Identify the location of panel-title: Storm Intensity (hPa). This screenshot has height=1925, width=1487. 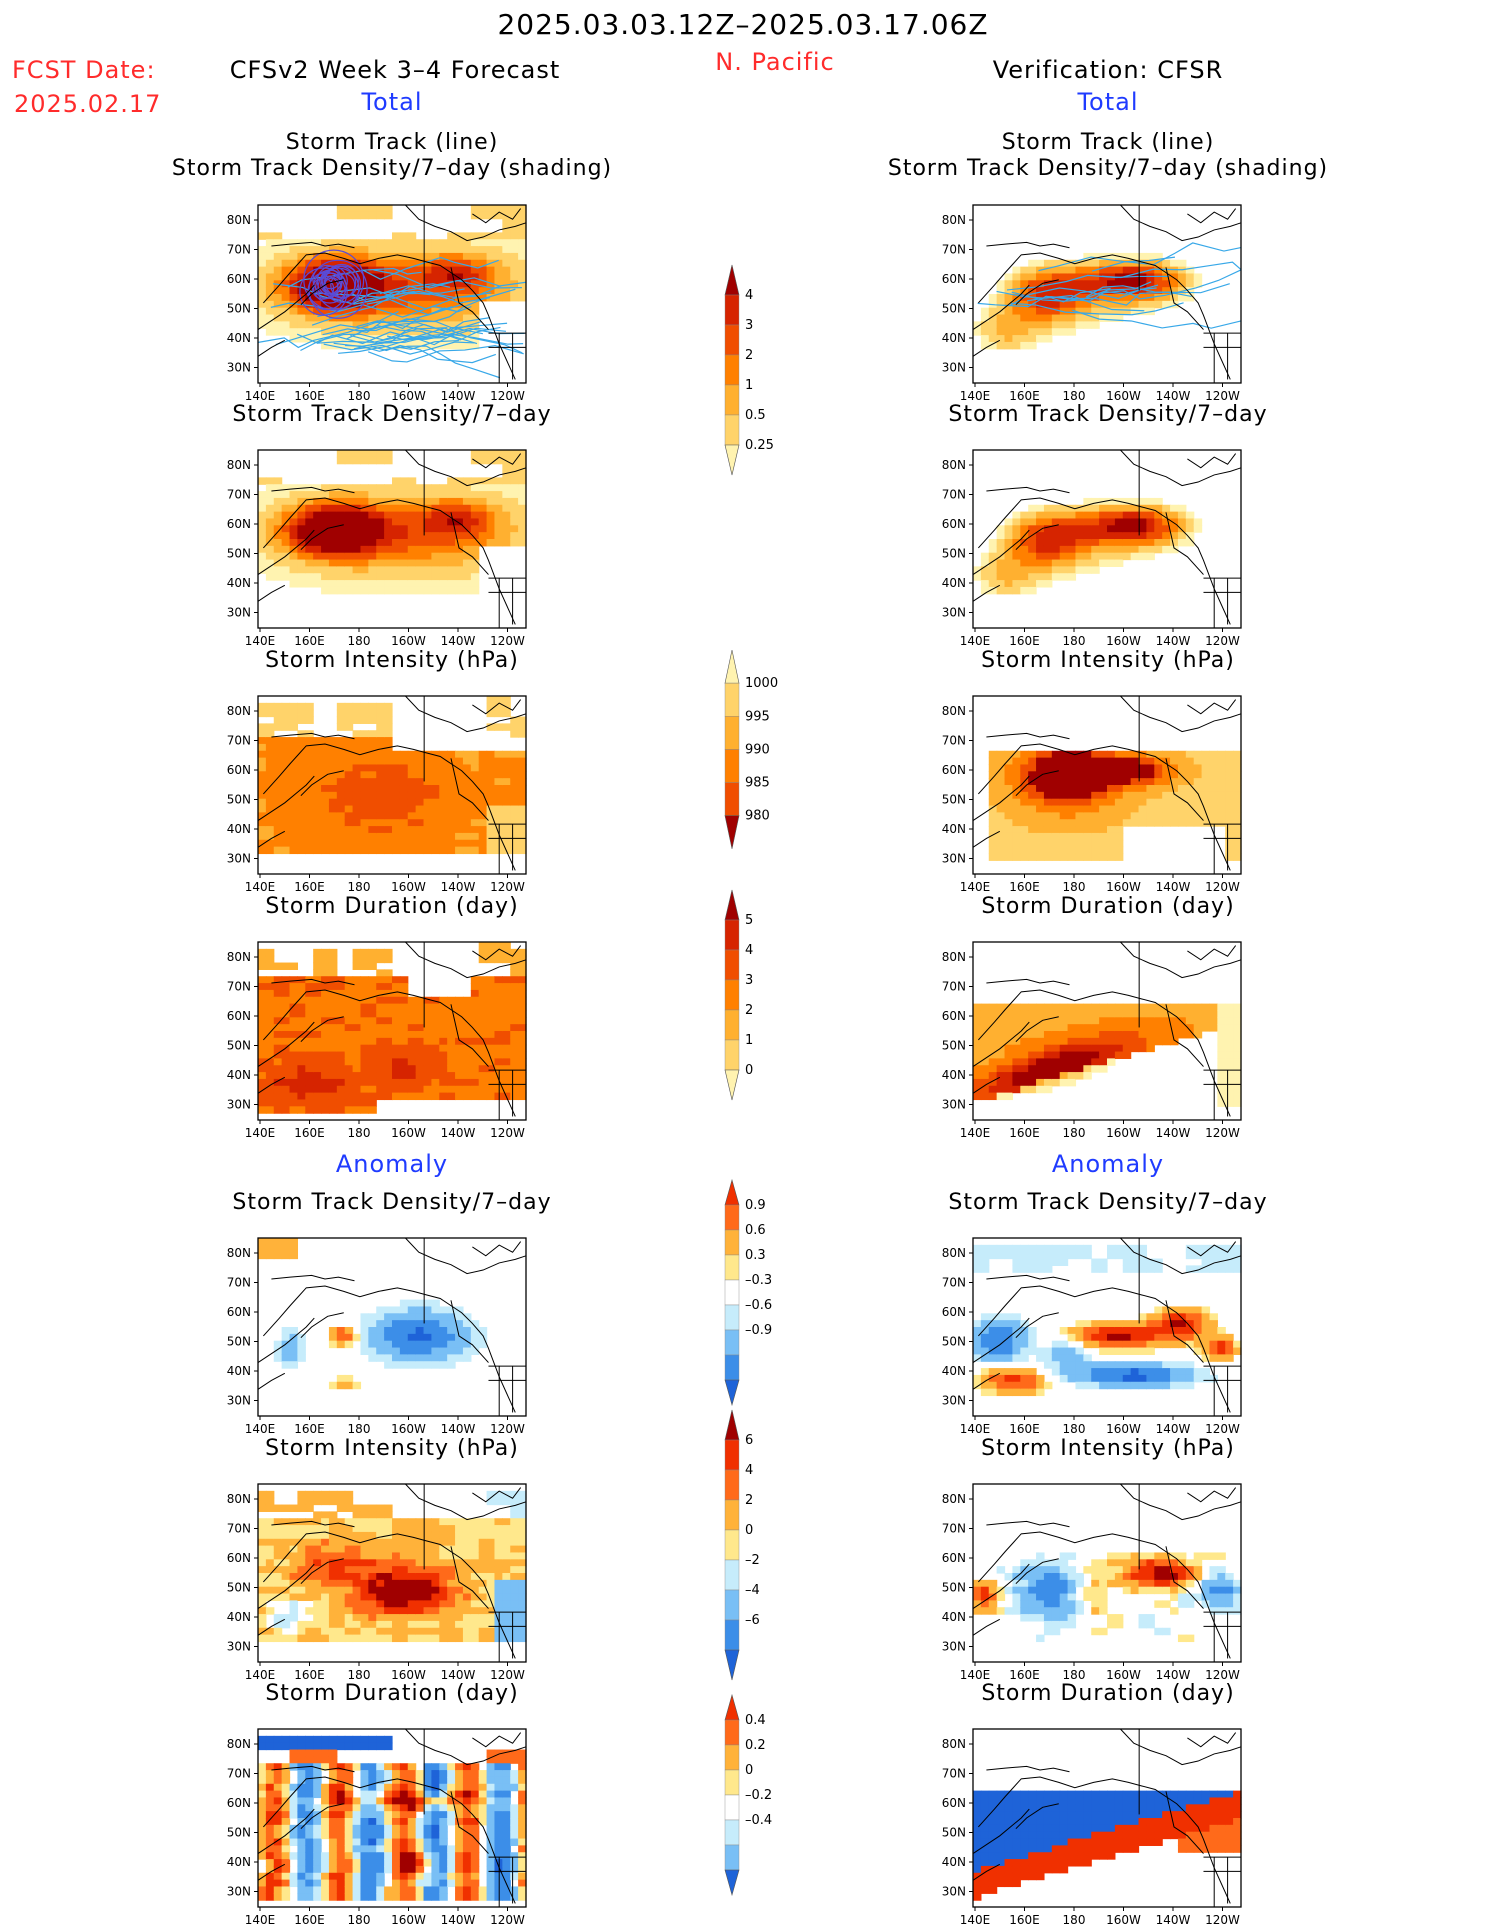
(1108, 660).